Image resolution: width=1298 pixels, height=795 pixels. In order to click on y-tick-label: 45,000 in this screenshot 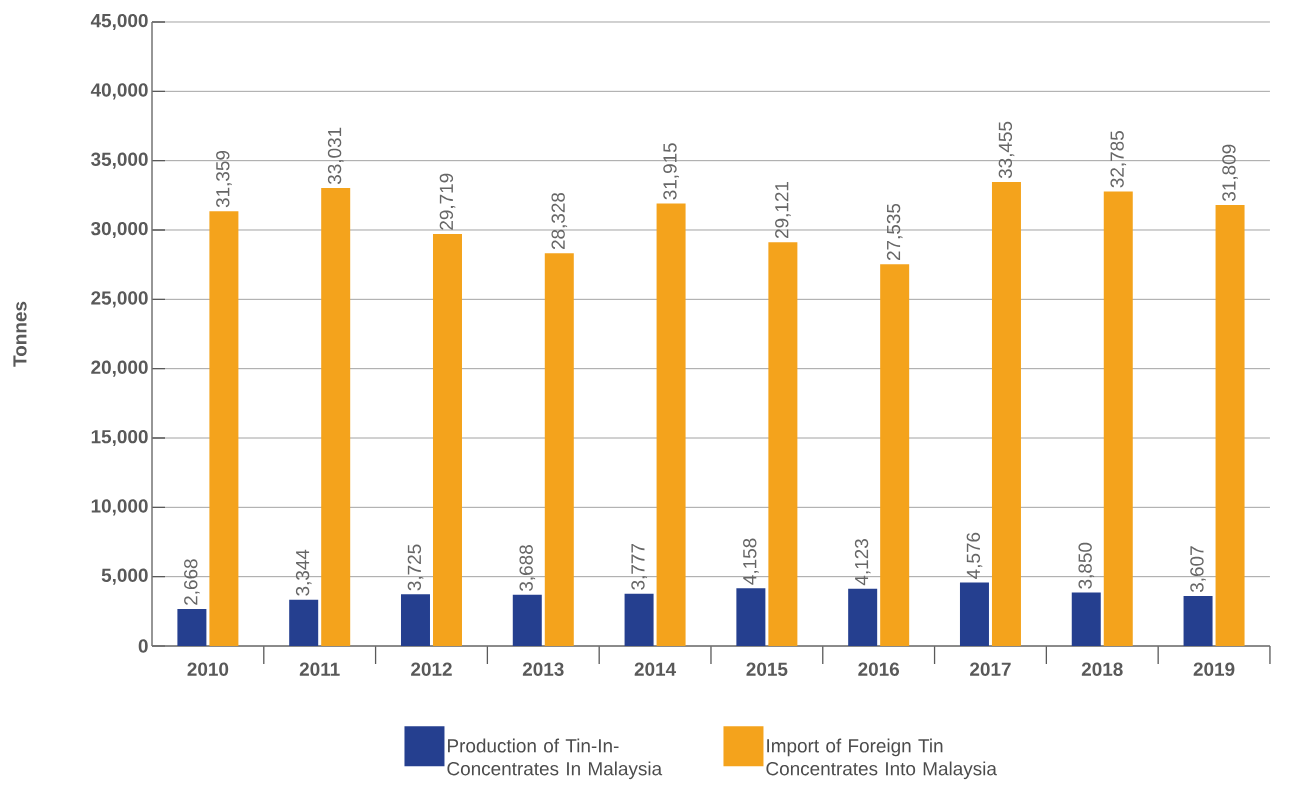, I will do `click(119, 22)`.